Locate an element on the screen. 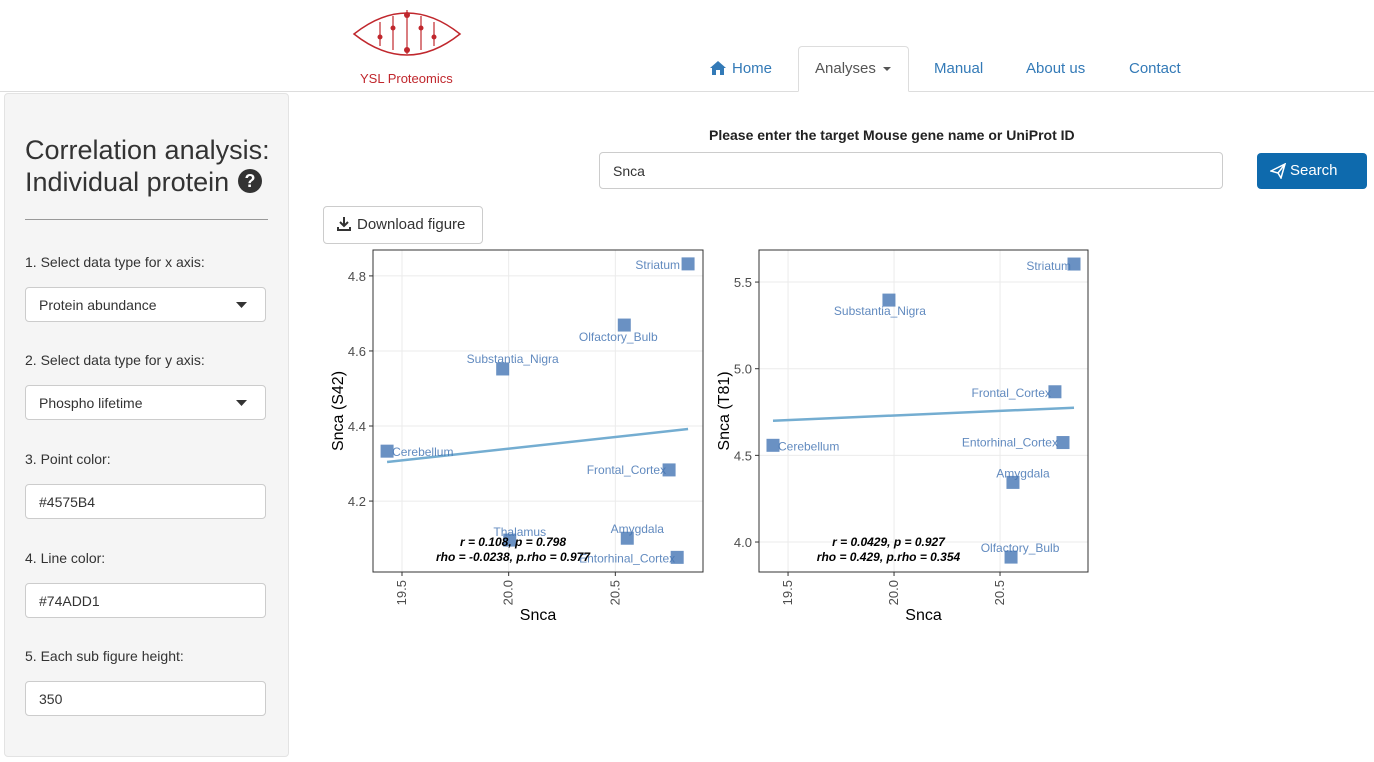  field-label: 3. Point color: is located at coordinates (68, 459).